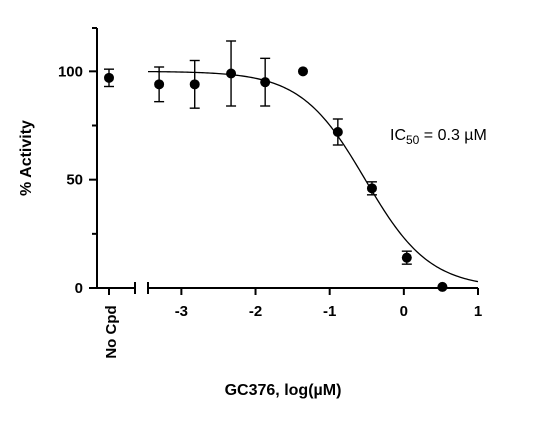 The image size is (545, 426). What do you see at coordinates (413, 140) in the screenshot?
I see `ic50-subscript: 50` at bounding box center [413, 140].